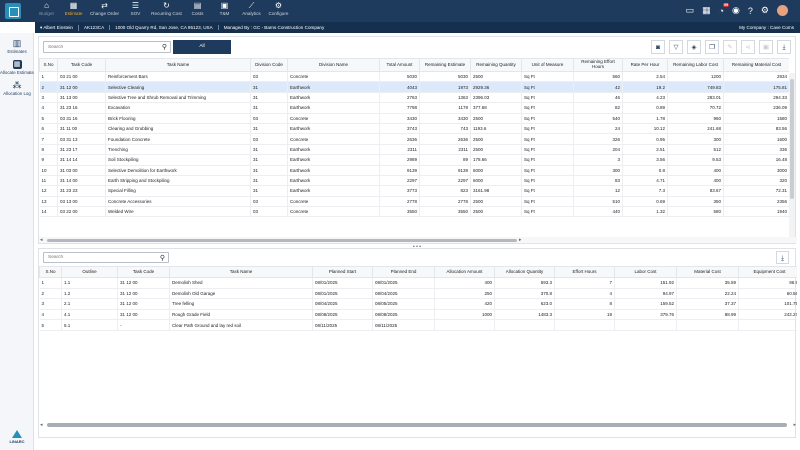 Image resolution: width=800 pixels, height=450 pixels. What do you see at coordinates (166, 9) in the screenshot?
I see `nav-item-recurring-cost: ↻ Recurring Cost` at bounding box center [166, 9].